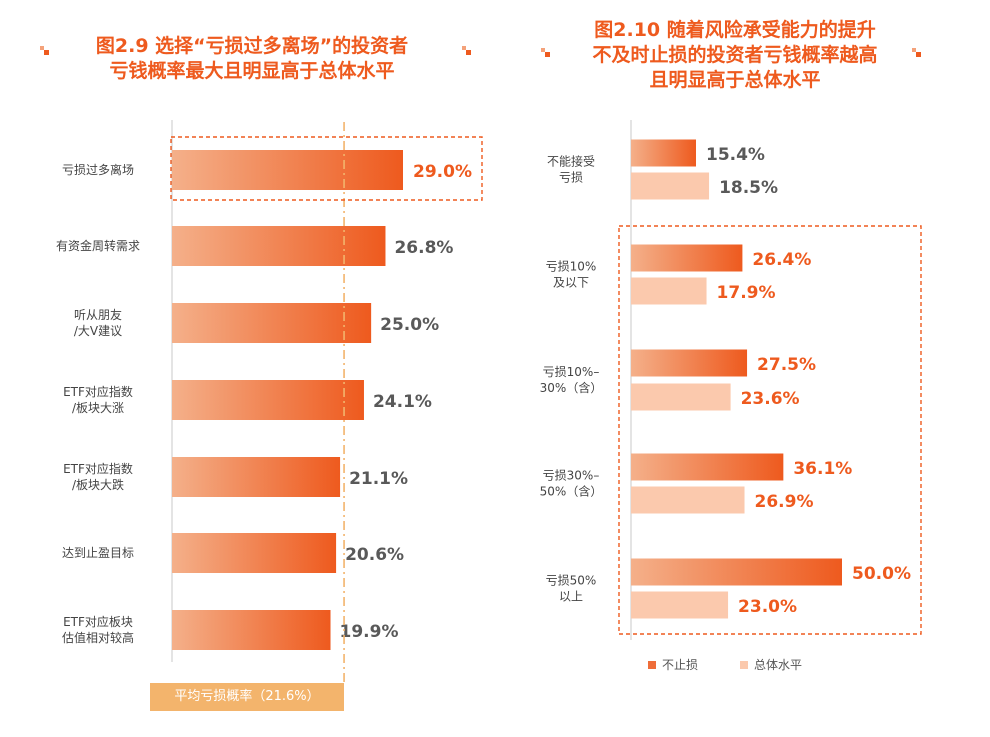 This screenshot has height=737, width=990. I want to click on left-category-label: 达到止盈目标, so click(98, 553).